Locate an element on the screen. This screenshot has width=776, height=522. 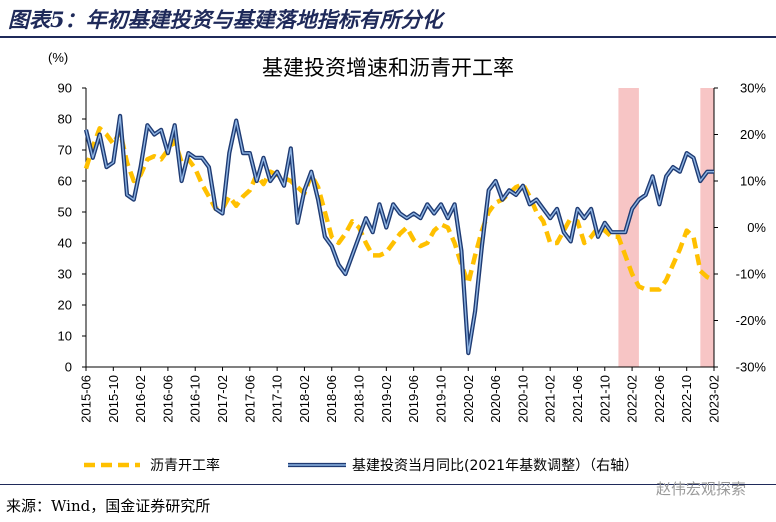
x-tick-label: 2019-06 is located at coordinates (413, 399).